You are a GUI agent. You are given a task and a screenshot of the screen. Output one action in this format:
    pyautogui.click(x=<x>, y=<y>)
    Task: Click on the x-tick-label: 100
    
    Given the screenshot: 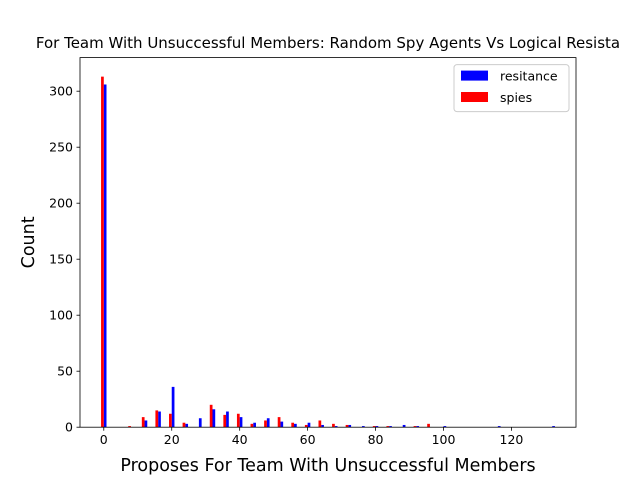 What is the action you would take?
    pyautogui.click(x=444, y=439)
    